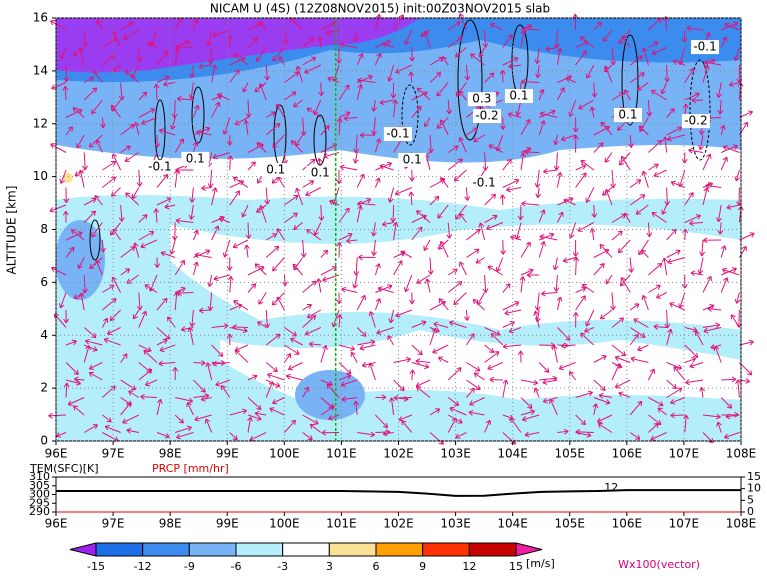 This screenshot has width=767, height=579. What do you see at coordinates (39, 494) in the screenshot?
I see `lower-y-tick-label: 300` at bounding box center [39, 494].